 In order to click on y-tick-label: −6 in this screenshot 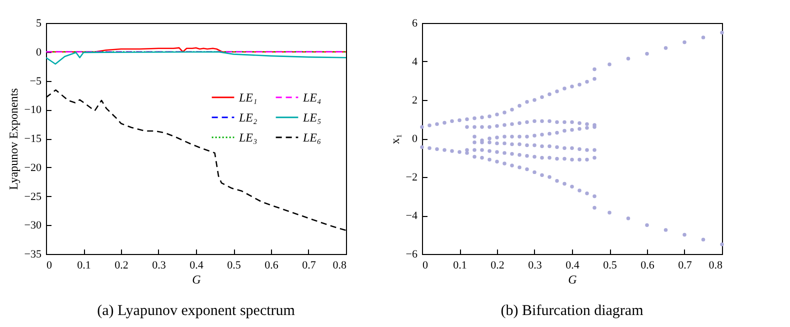, I will do `click(412, 254)`.